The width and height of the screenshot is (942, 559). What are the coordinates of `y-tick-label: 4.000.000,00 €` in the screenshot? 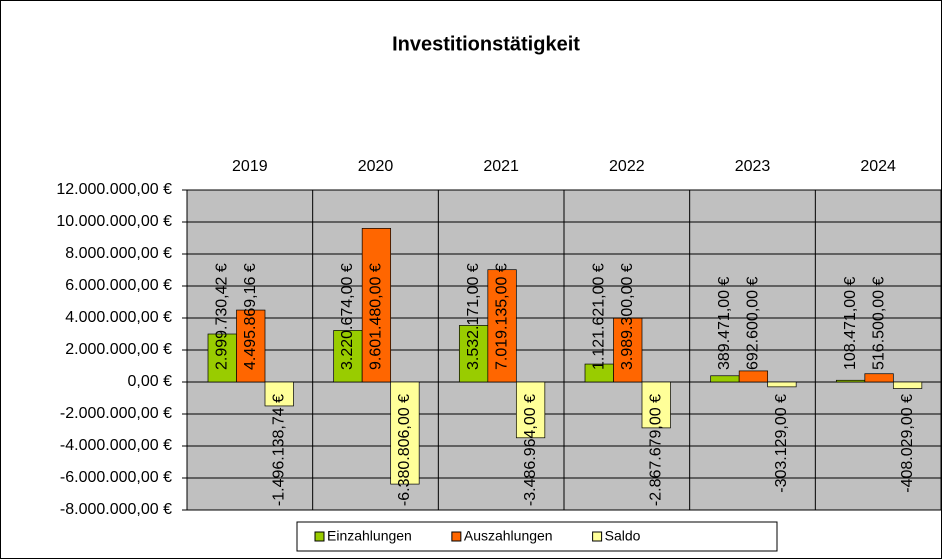 It's located at (118, 317).